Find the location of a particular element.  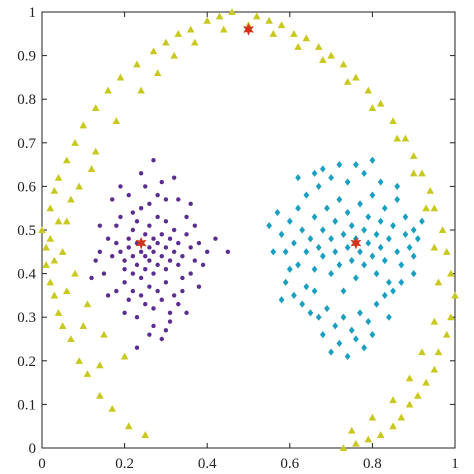

x-tick-label: 1 is located at coordinates (455, 464).